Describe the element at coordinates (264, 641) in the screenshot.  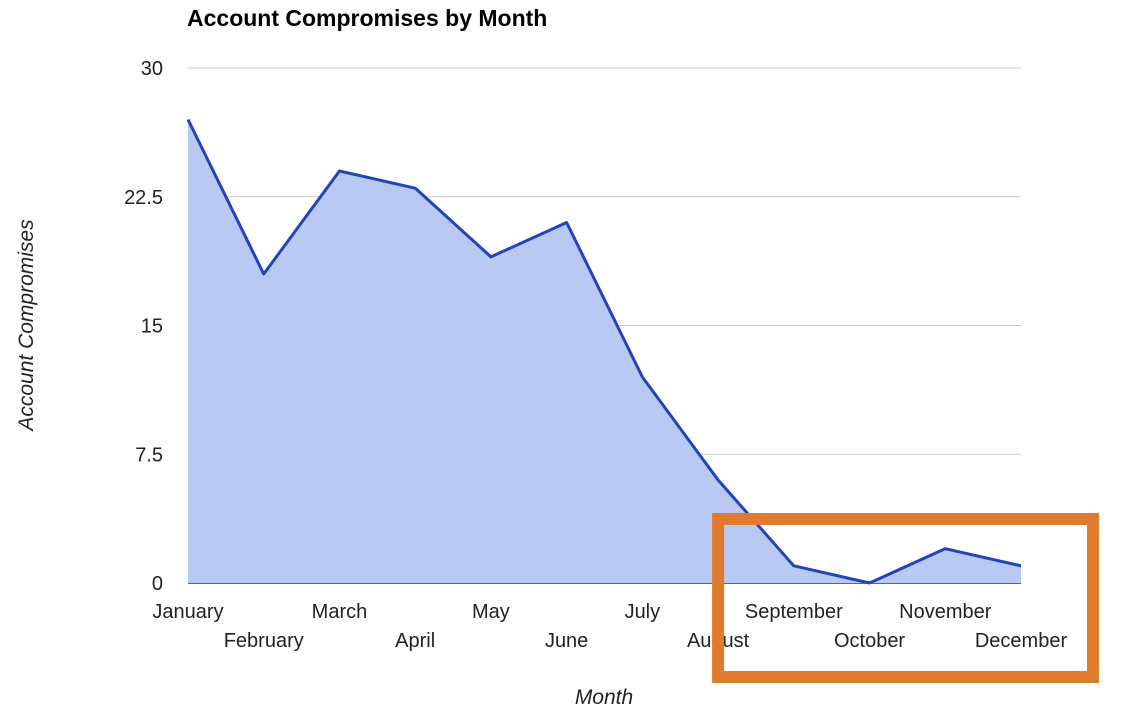
I see `x-tick-label: February` at that location.